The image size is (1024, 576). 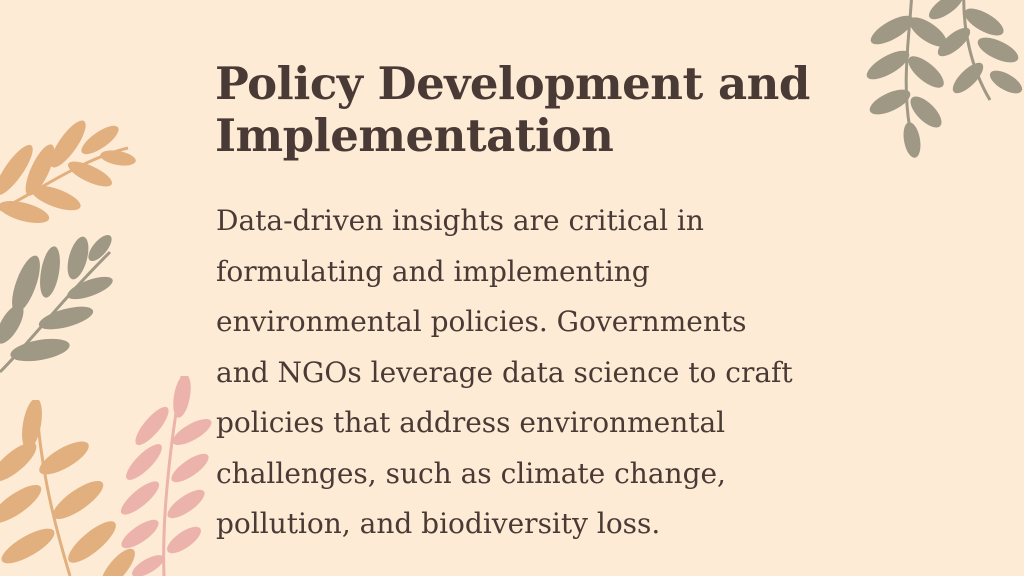 What do you see at coordinates (56, 304) in the screenshot?
I see `olive-leaf-branch-icon` at bounding box center [56, 304].